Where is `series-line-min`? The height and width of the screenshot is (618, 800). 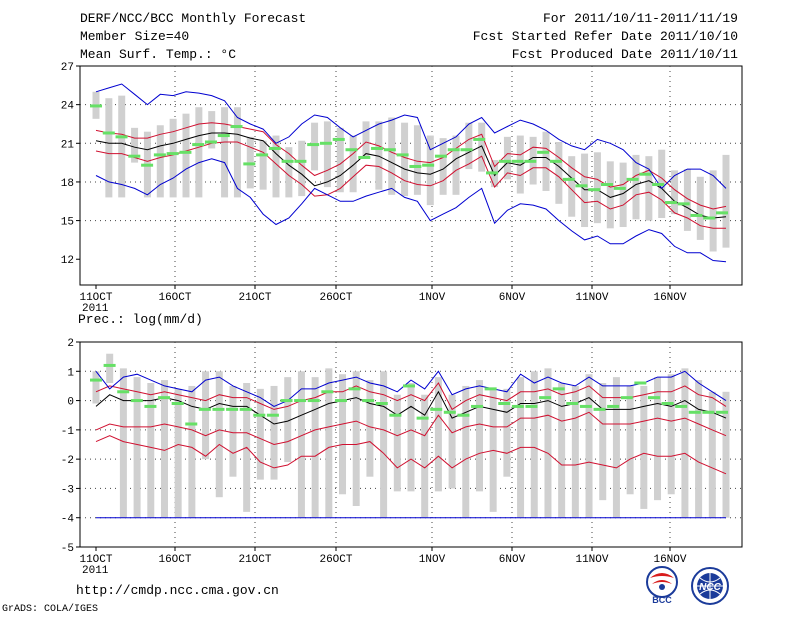 series-line-min is located at coordinates (411, 210).